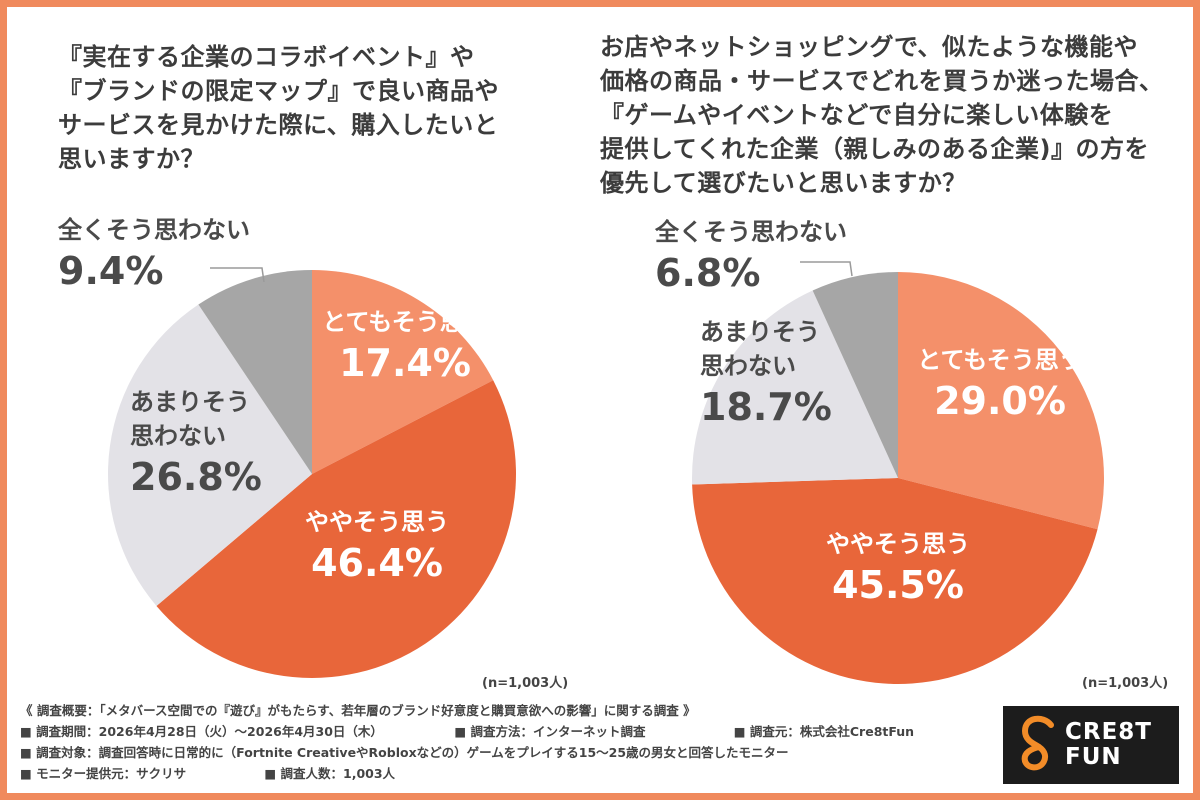 This screenshot has width=1200, height=800. I want to click on slice-label: ややそう思う 46.4%, so click(377, 546).